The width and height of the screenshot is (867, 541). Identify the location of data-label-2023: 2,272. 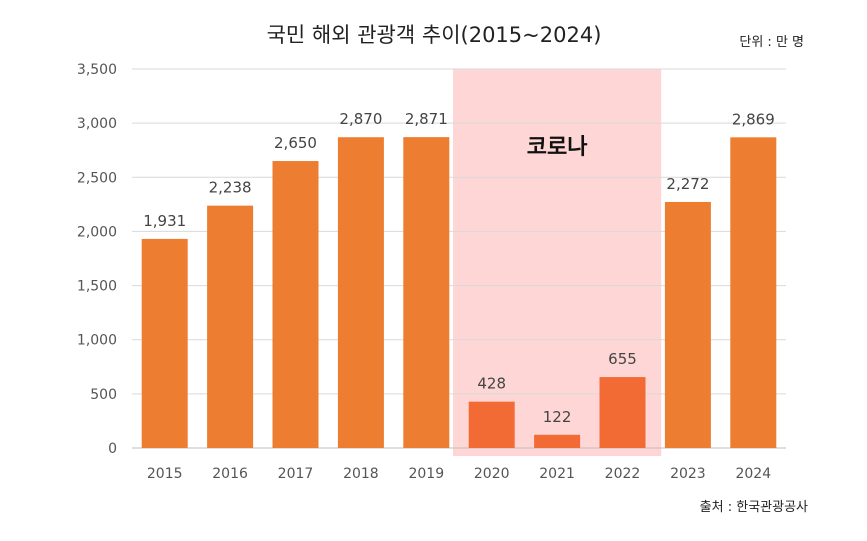
(687, 184).